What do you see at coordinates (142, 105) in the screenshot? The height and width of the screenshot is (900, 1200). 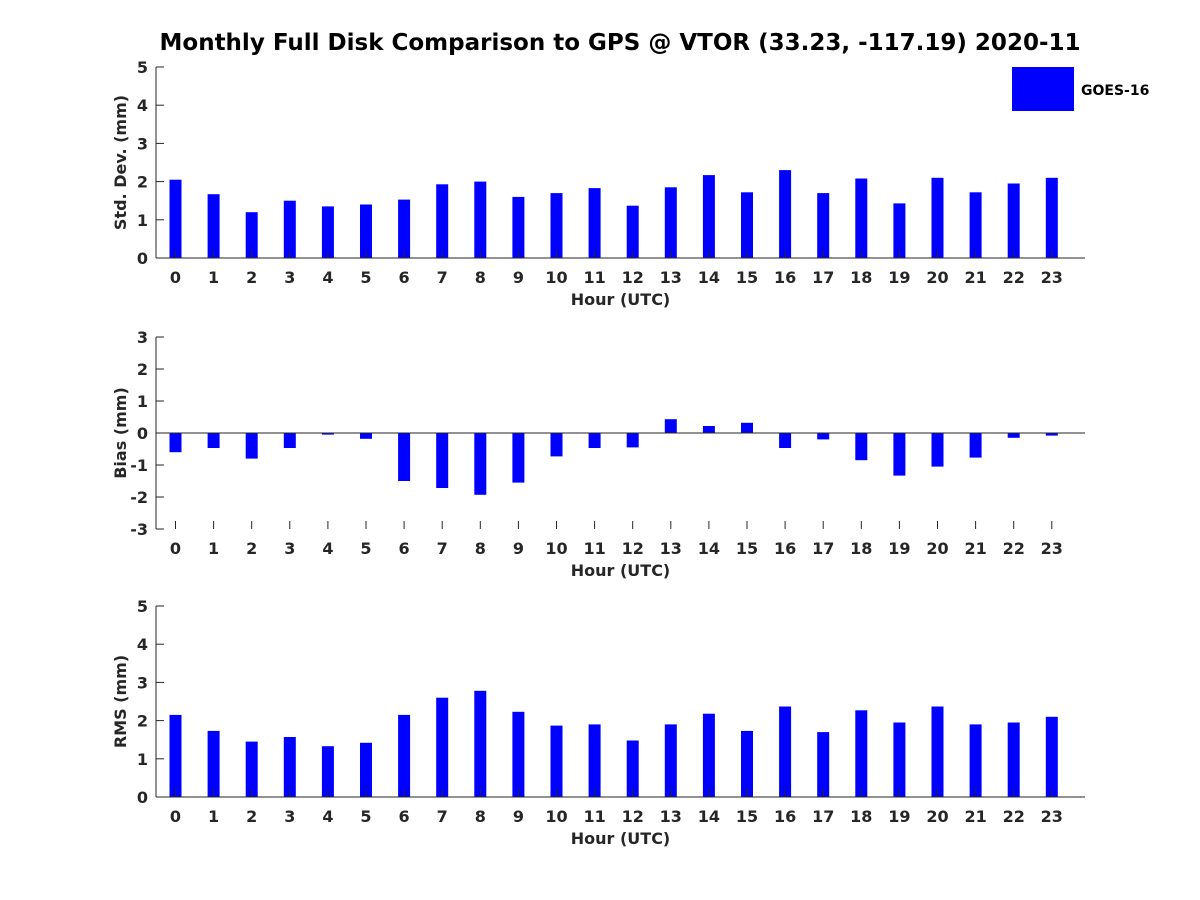 I see `stddev-ytick-label: 4` at bounding box center [142, 105].